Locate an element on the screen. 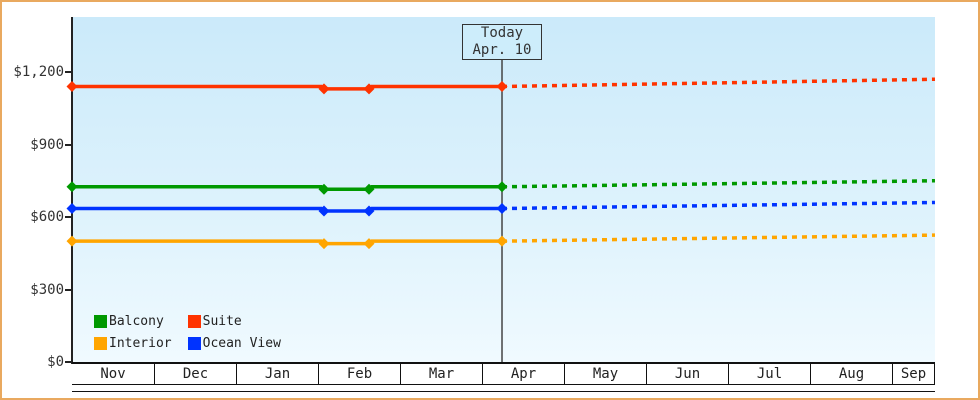 The image size is (980, 400). legend-label: Interior is located at coordinates (140, 343).